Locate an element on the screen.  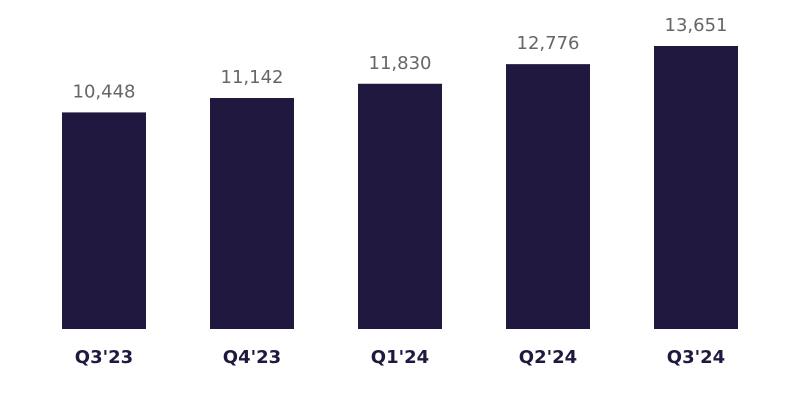
value-label: 13,651 is located at coordinates (696, 25).